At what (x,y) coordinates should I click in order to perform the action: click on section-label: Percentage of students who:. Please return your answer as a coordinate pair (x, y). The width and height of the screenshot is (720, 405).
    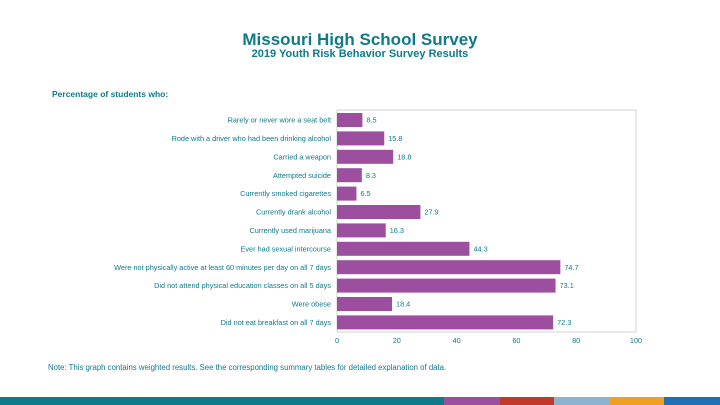
    Looking at the image, I should click on (110, 94).